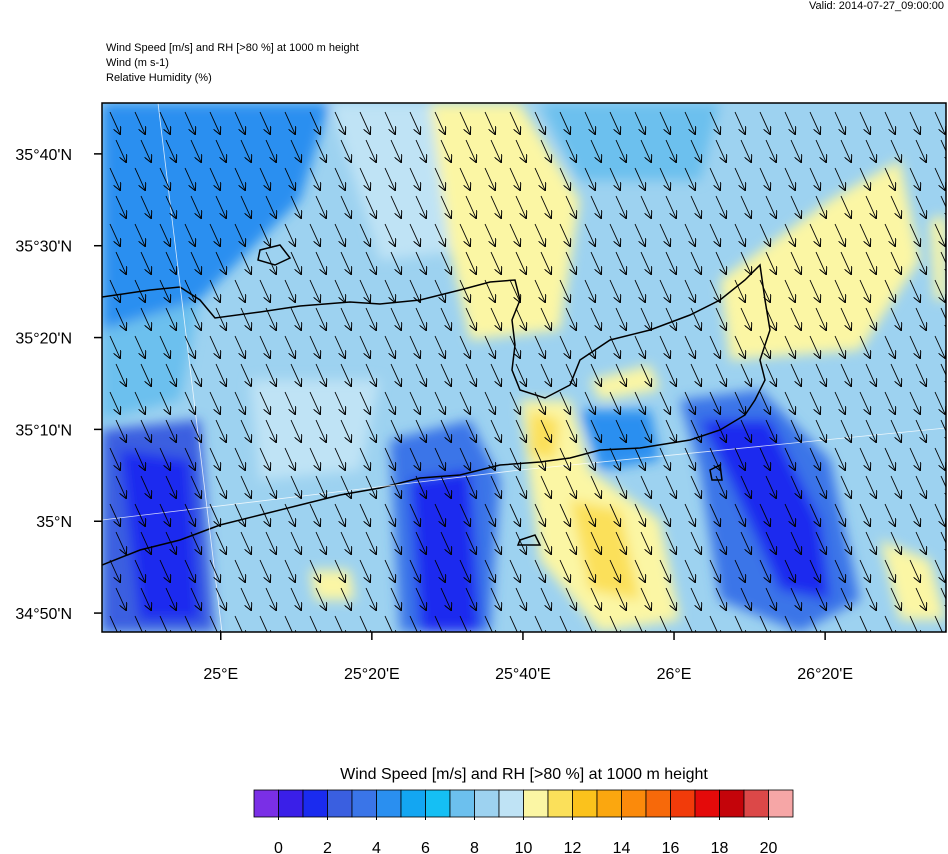  What do you see at coordinates (524, 847) in the screenshot?
I see `colorbar-label: 10` at bounding box center [524, 847].